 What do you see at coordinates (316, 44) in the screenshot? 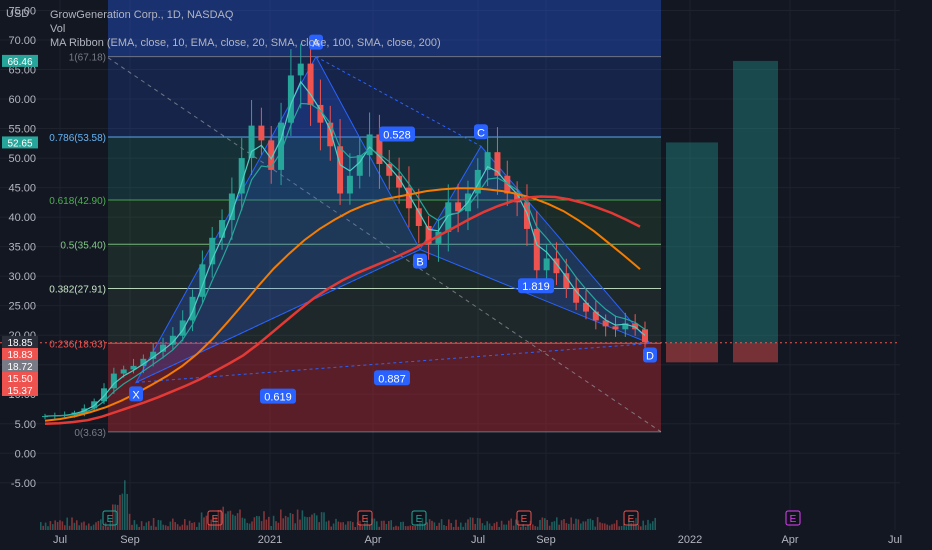
I see `harmonic-point-label: A` at bounding box center [316, 44].